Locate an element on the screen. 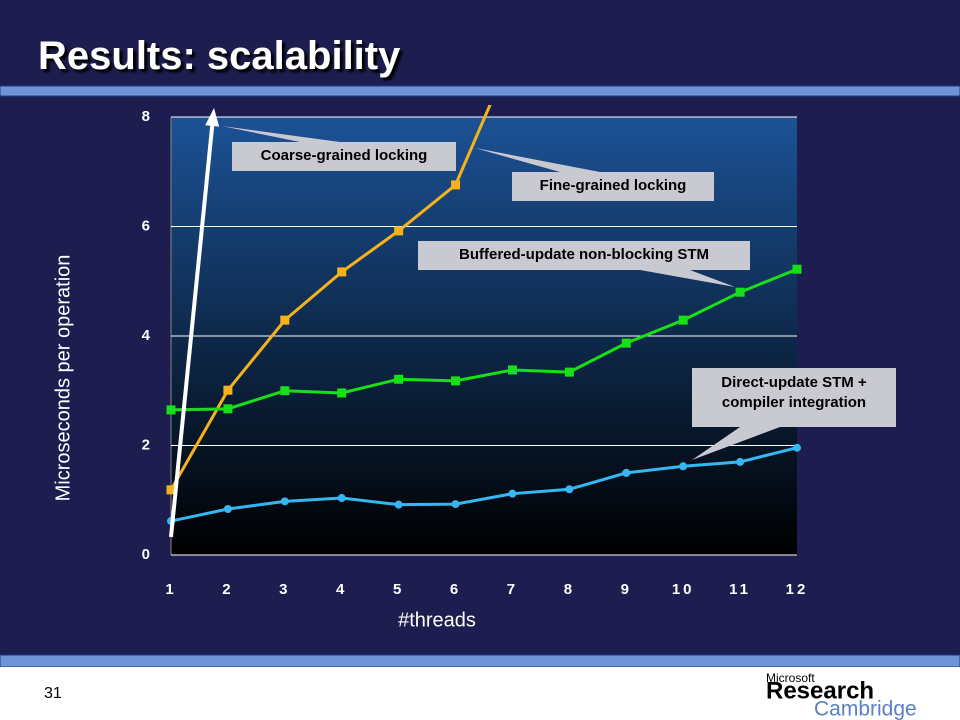 This screenshot has width=960, height=720. x-tick-label: 5 is located at coordinates (398, 589).